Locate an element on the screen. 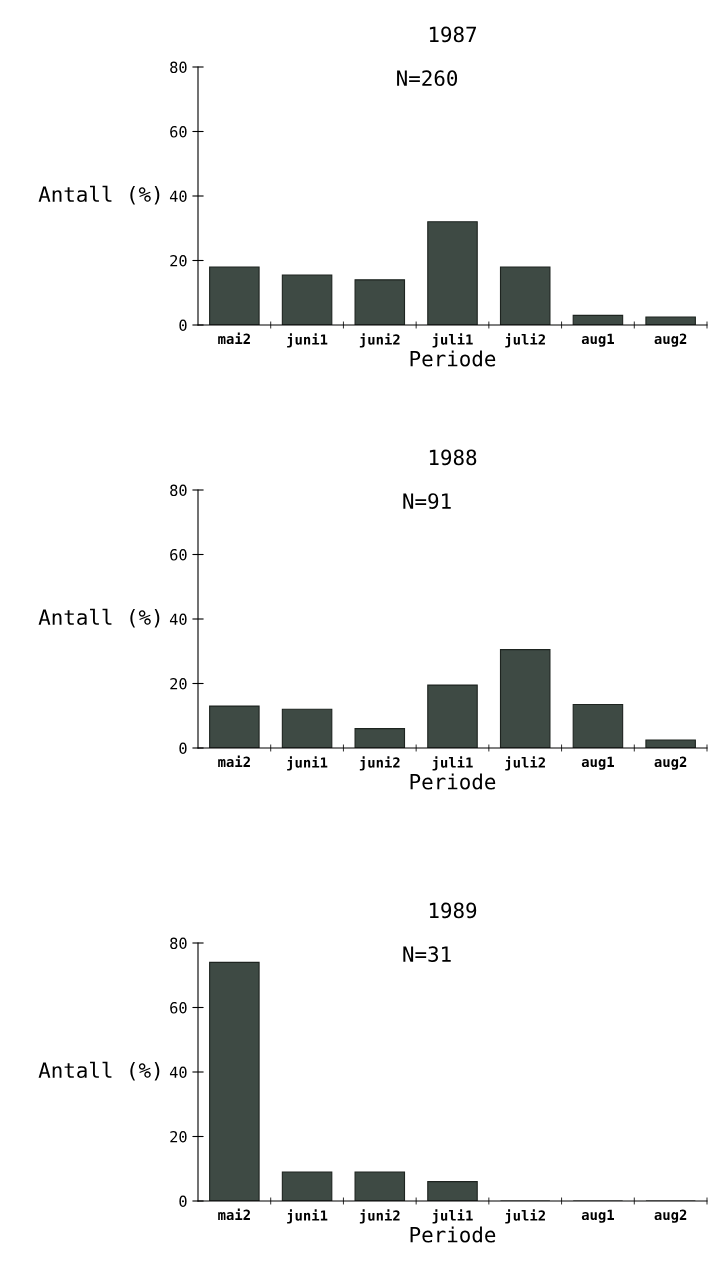  chart-subtitle: N=31 is located at coordinates (427, 954).